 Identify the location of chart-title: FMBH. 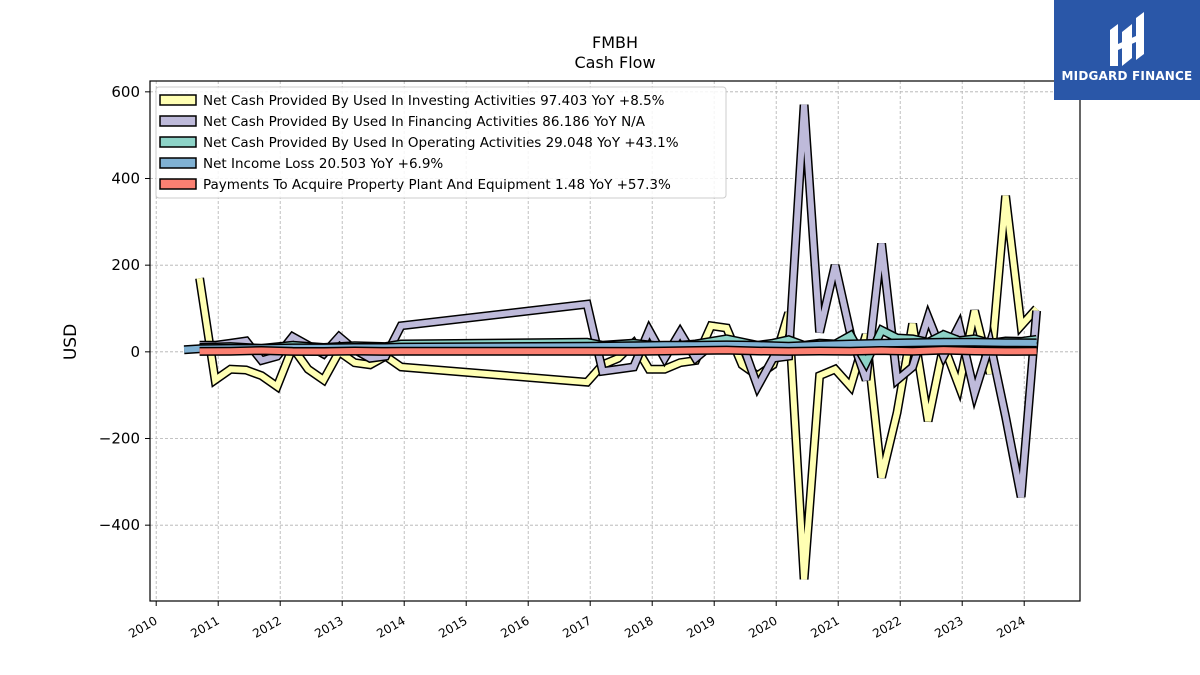
(615, 42).